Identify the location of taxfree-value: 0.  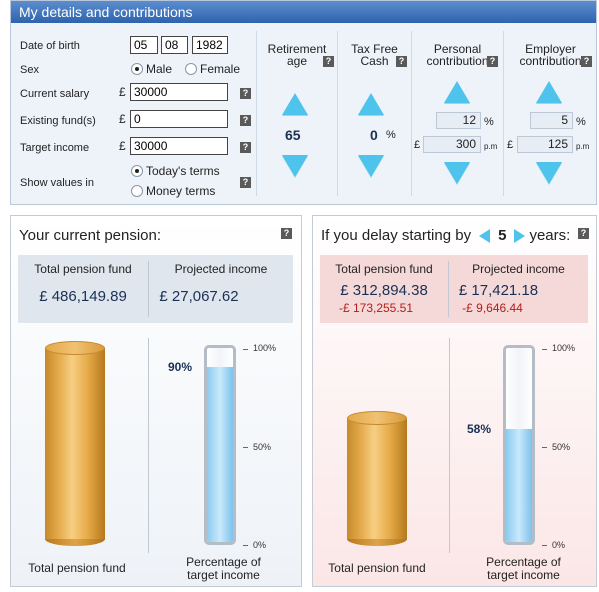
(374, 135).